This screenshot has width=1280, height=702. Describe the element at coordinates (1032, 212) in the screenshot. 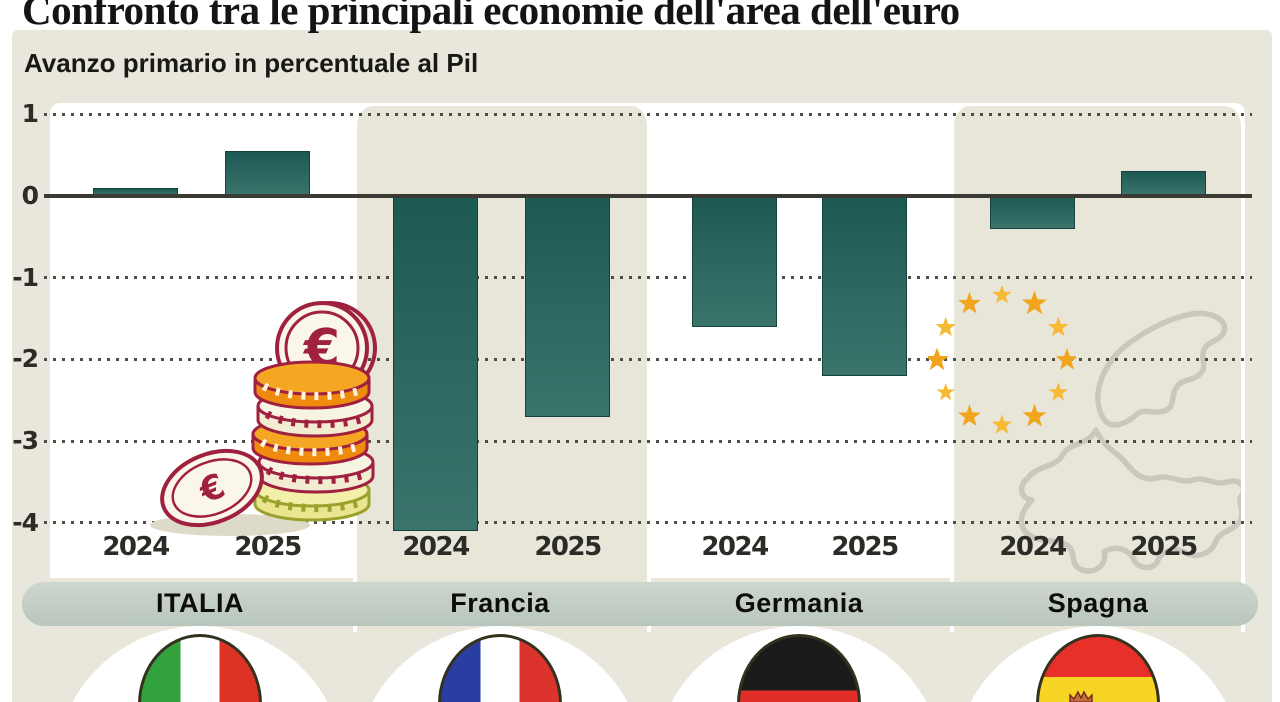

I see `bar-spagna-2024` at that location.